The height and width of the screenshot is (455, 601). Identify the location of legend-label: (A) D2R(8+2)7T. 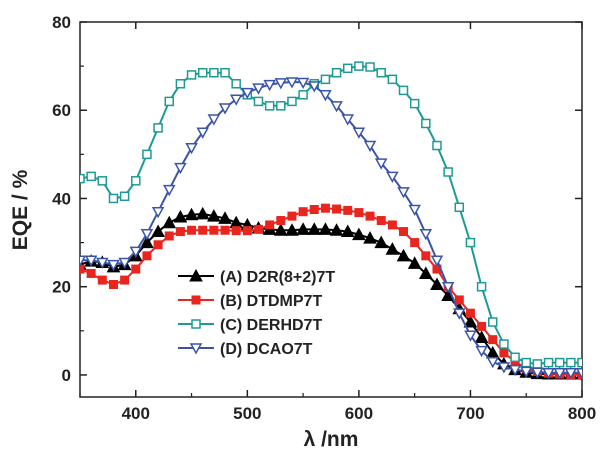
(277, 277).